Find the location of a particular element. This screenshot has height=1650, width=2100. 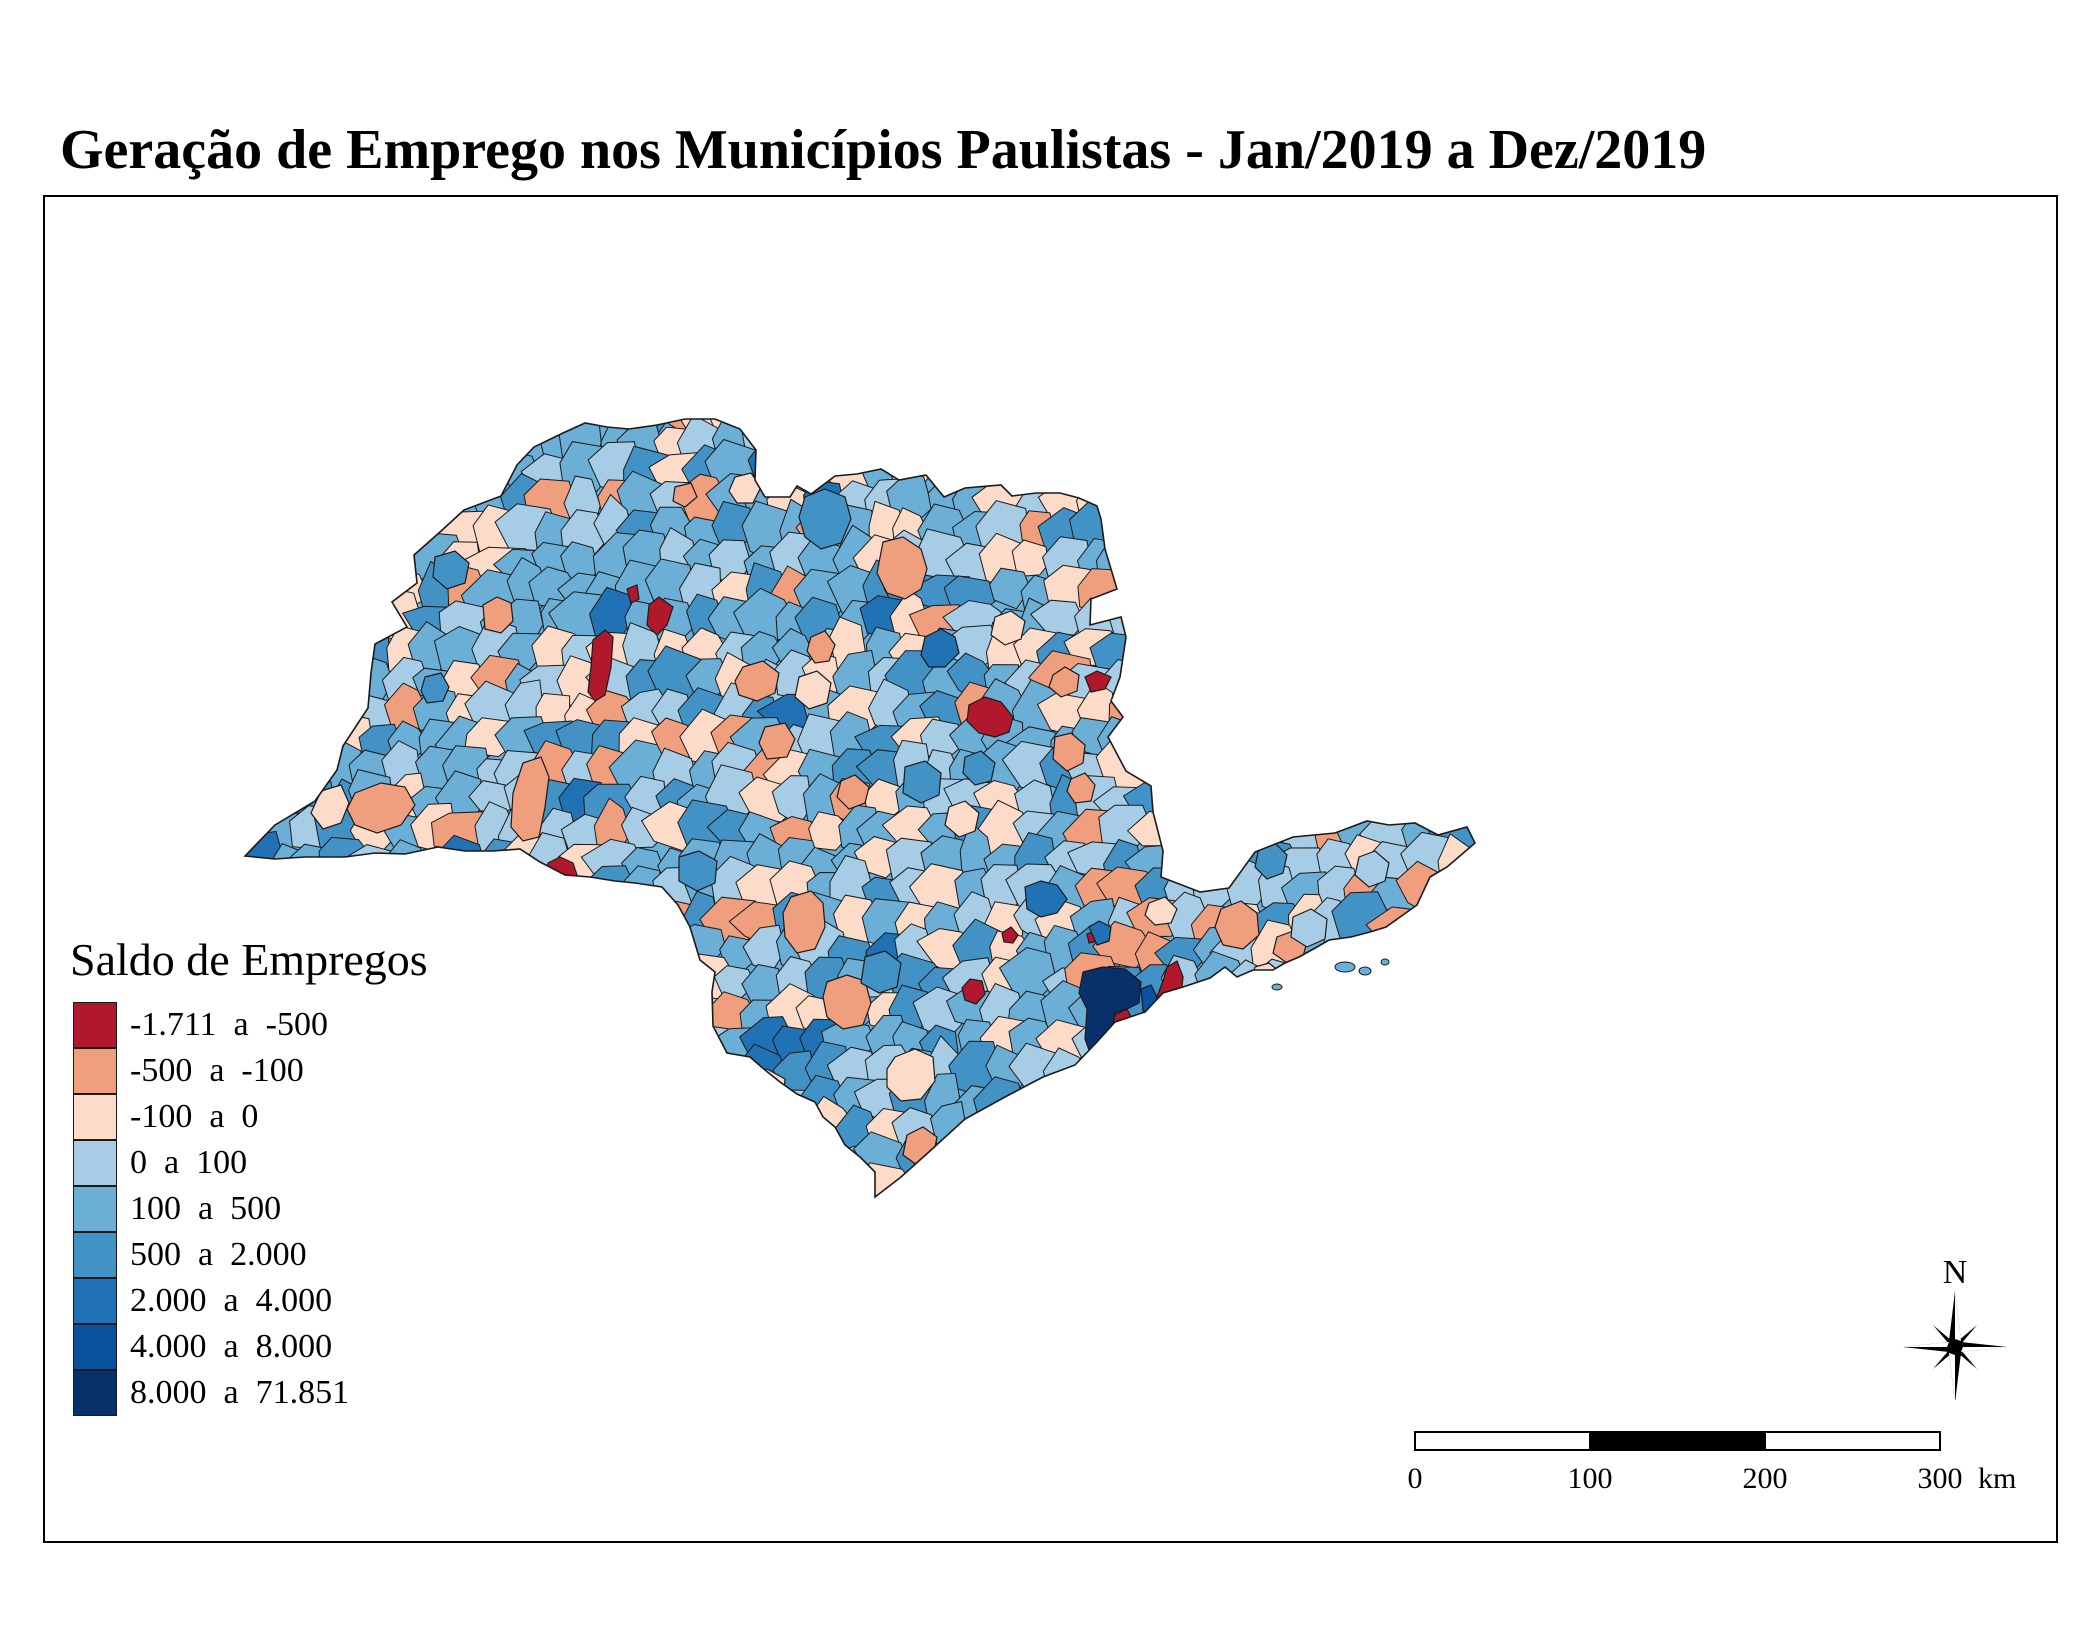

legend-item: -500 a -100 is located at coordinates (249, 1071).